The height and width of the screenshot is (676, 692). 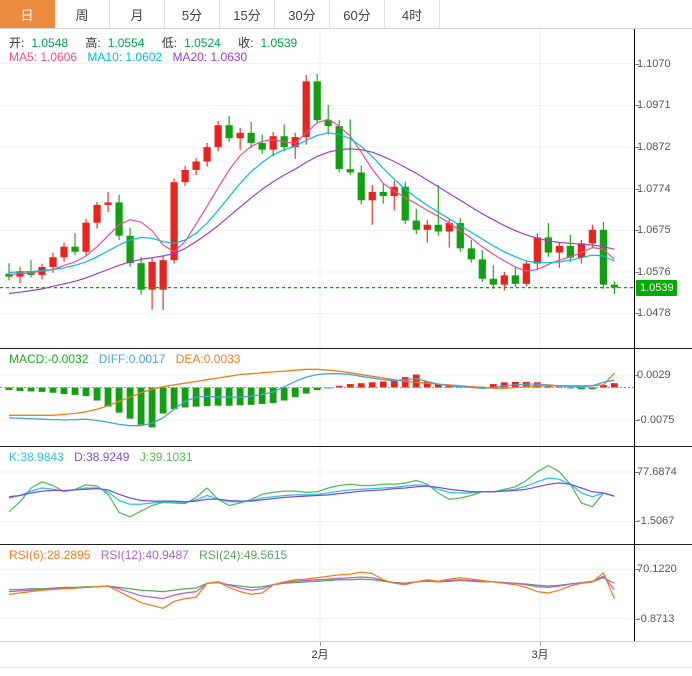 What do you see at coordinates (346, 544) in the screenshot?
I see `panel-separator-kdj-rsi` at bounding box center [346, 544].